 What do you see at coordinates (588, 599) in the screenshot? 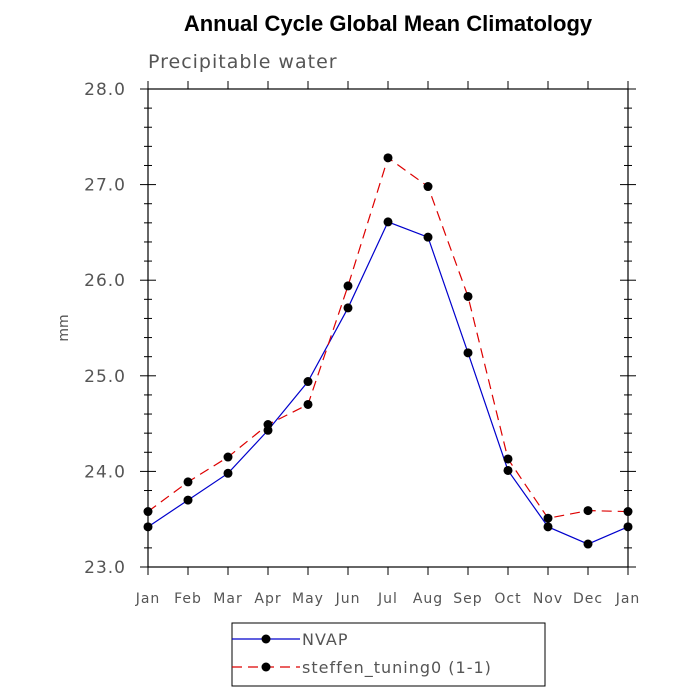
I see `x-tick-label: Dec` at bounding box center [588, 599].